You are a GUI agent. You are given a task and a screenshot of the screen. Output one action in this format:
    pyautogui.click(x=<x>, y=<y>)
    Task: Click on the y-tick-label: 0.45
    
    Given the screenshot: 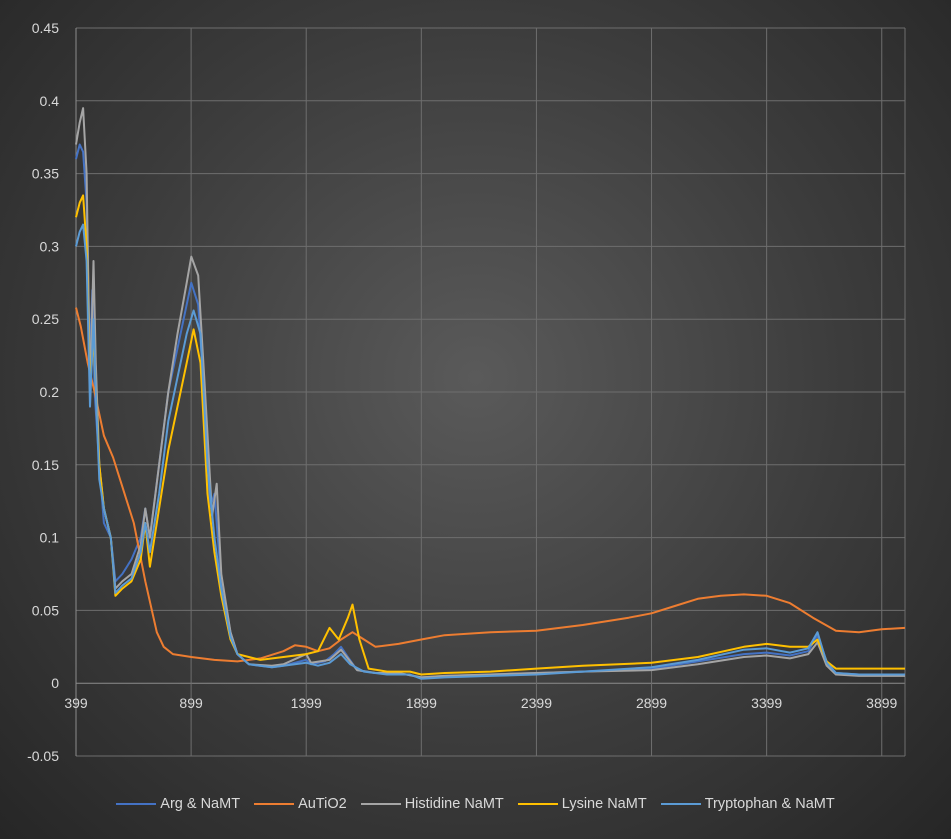 What is the action you would take?
    pyautogui.click(x=45, y=28)
    